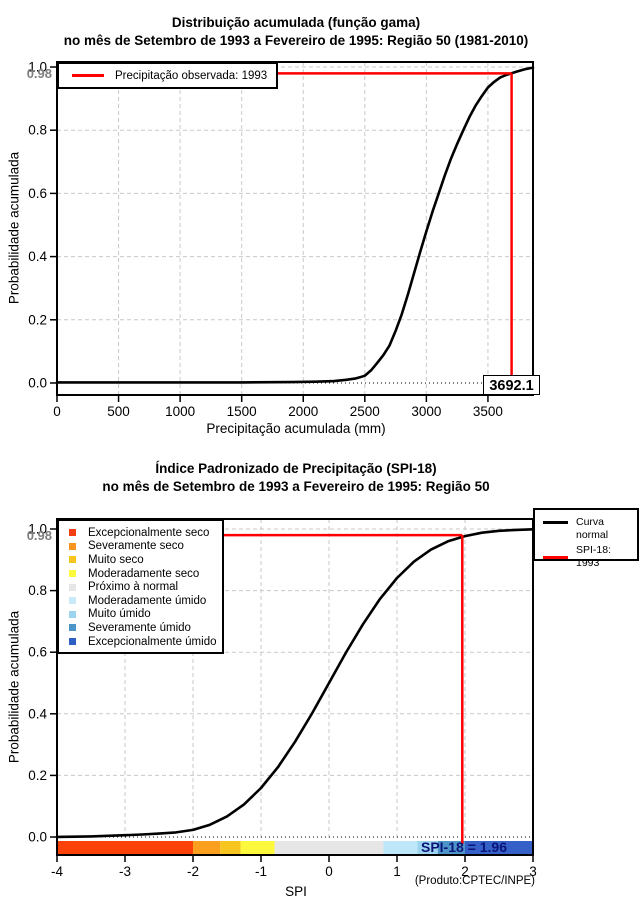 This screenshot has height=900, width=640. Describe the element at coordinates (14, 687) in the screenshot. I see `chart2-yaxis-title: Probabilidade acumulada` at that location.